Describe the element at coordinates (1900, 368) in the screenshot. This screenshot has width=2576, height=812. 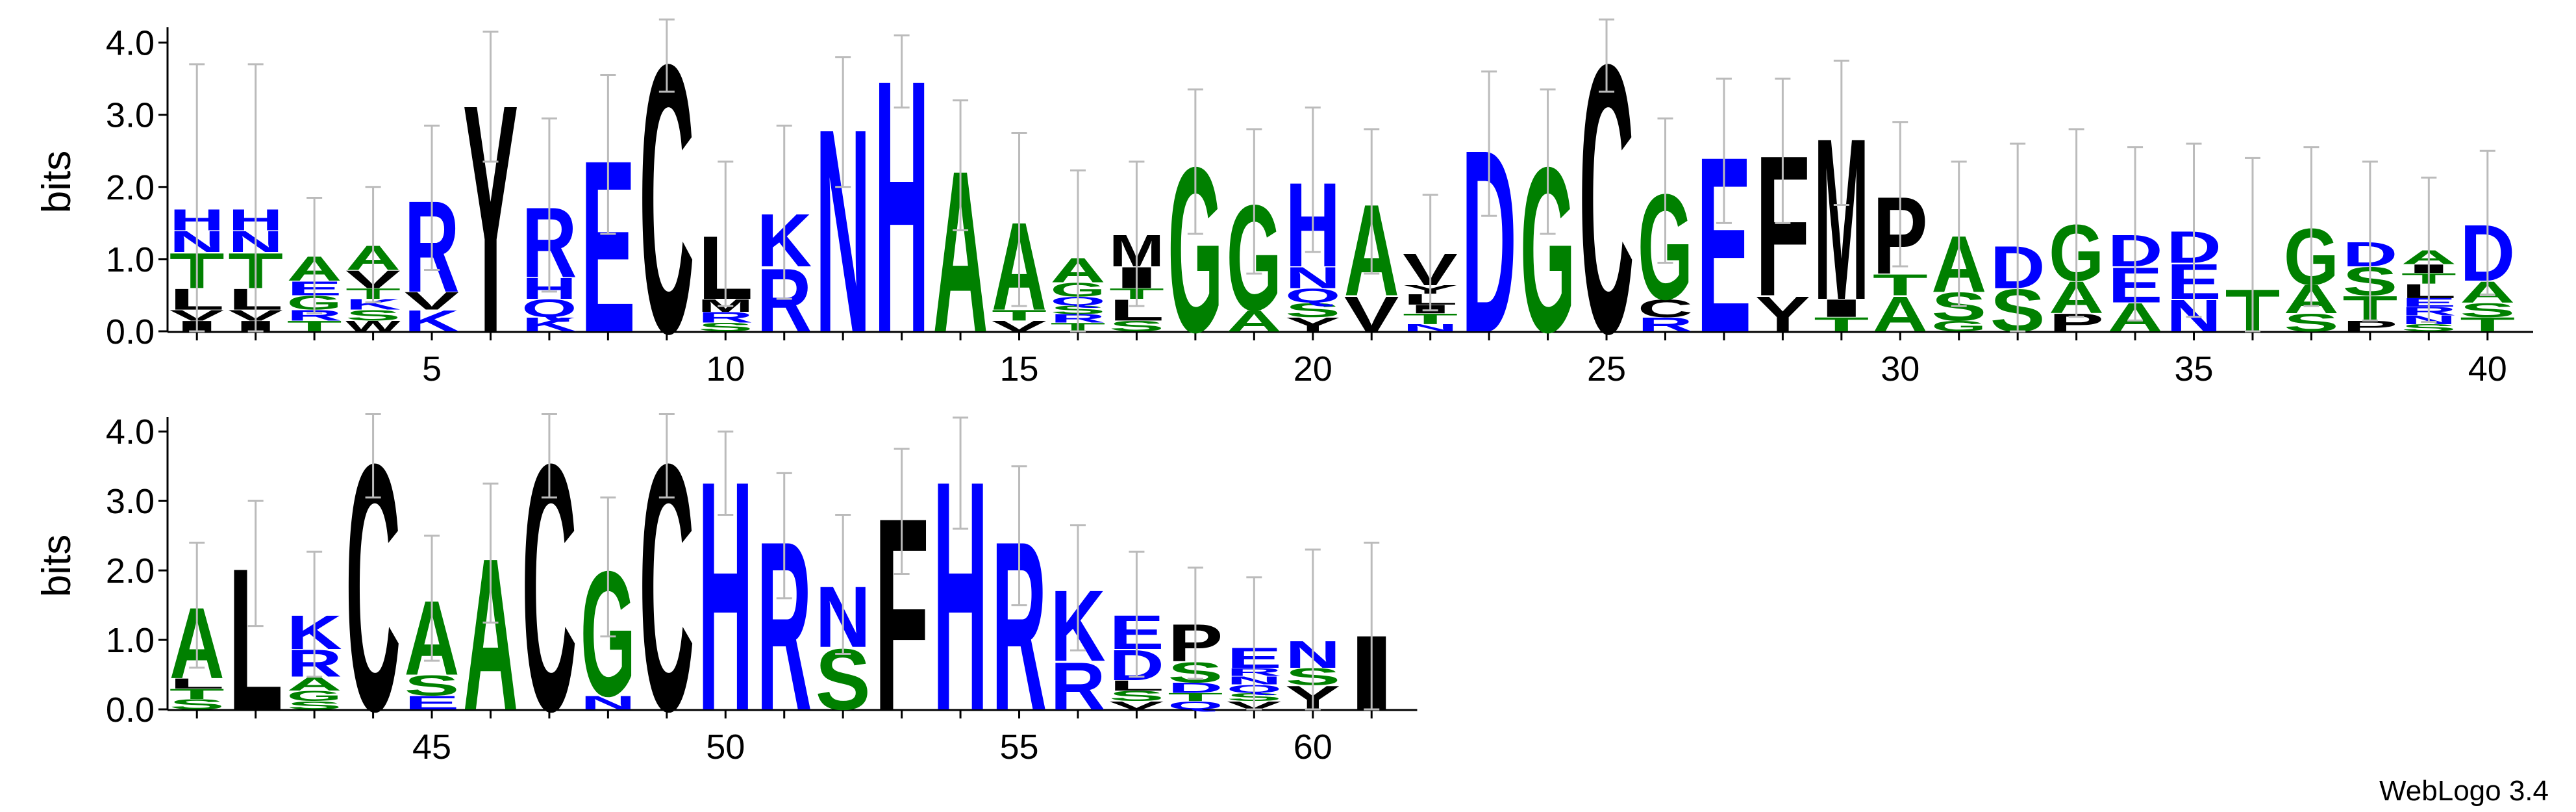
I see `x-tick-label: 30` at that location.